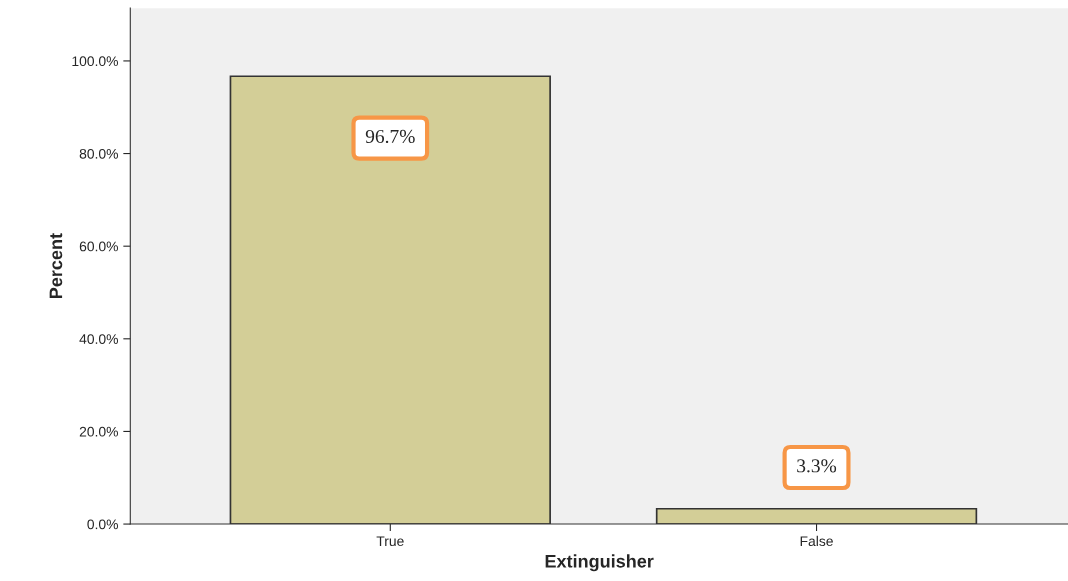  I want to click on y-tick-label: 0.0%, so click(102, 524).